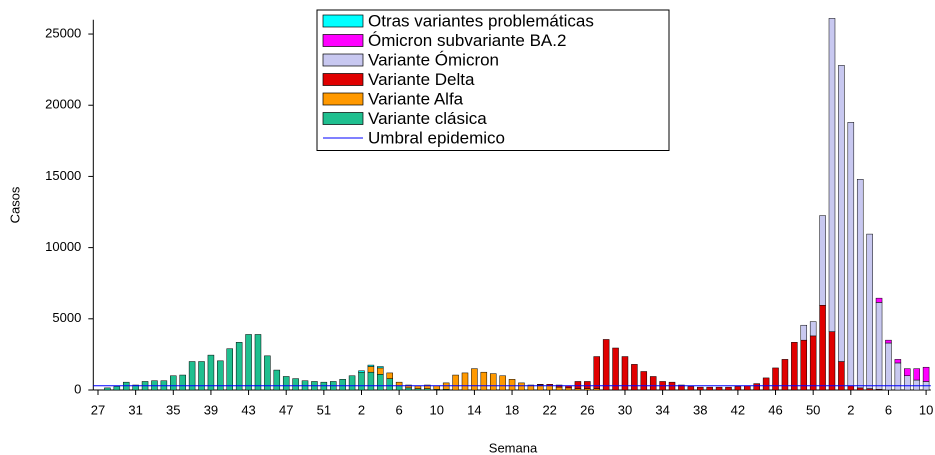  What do you see at coordinates (467, 40) in the screenshot?
I see `legend-label: Ómicron subvariante BA.2` at bounding box center [467, 40].